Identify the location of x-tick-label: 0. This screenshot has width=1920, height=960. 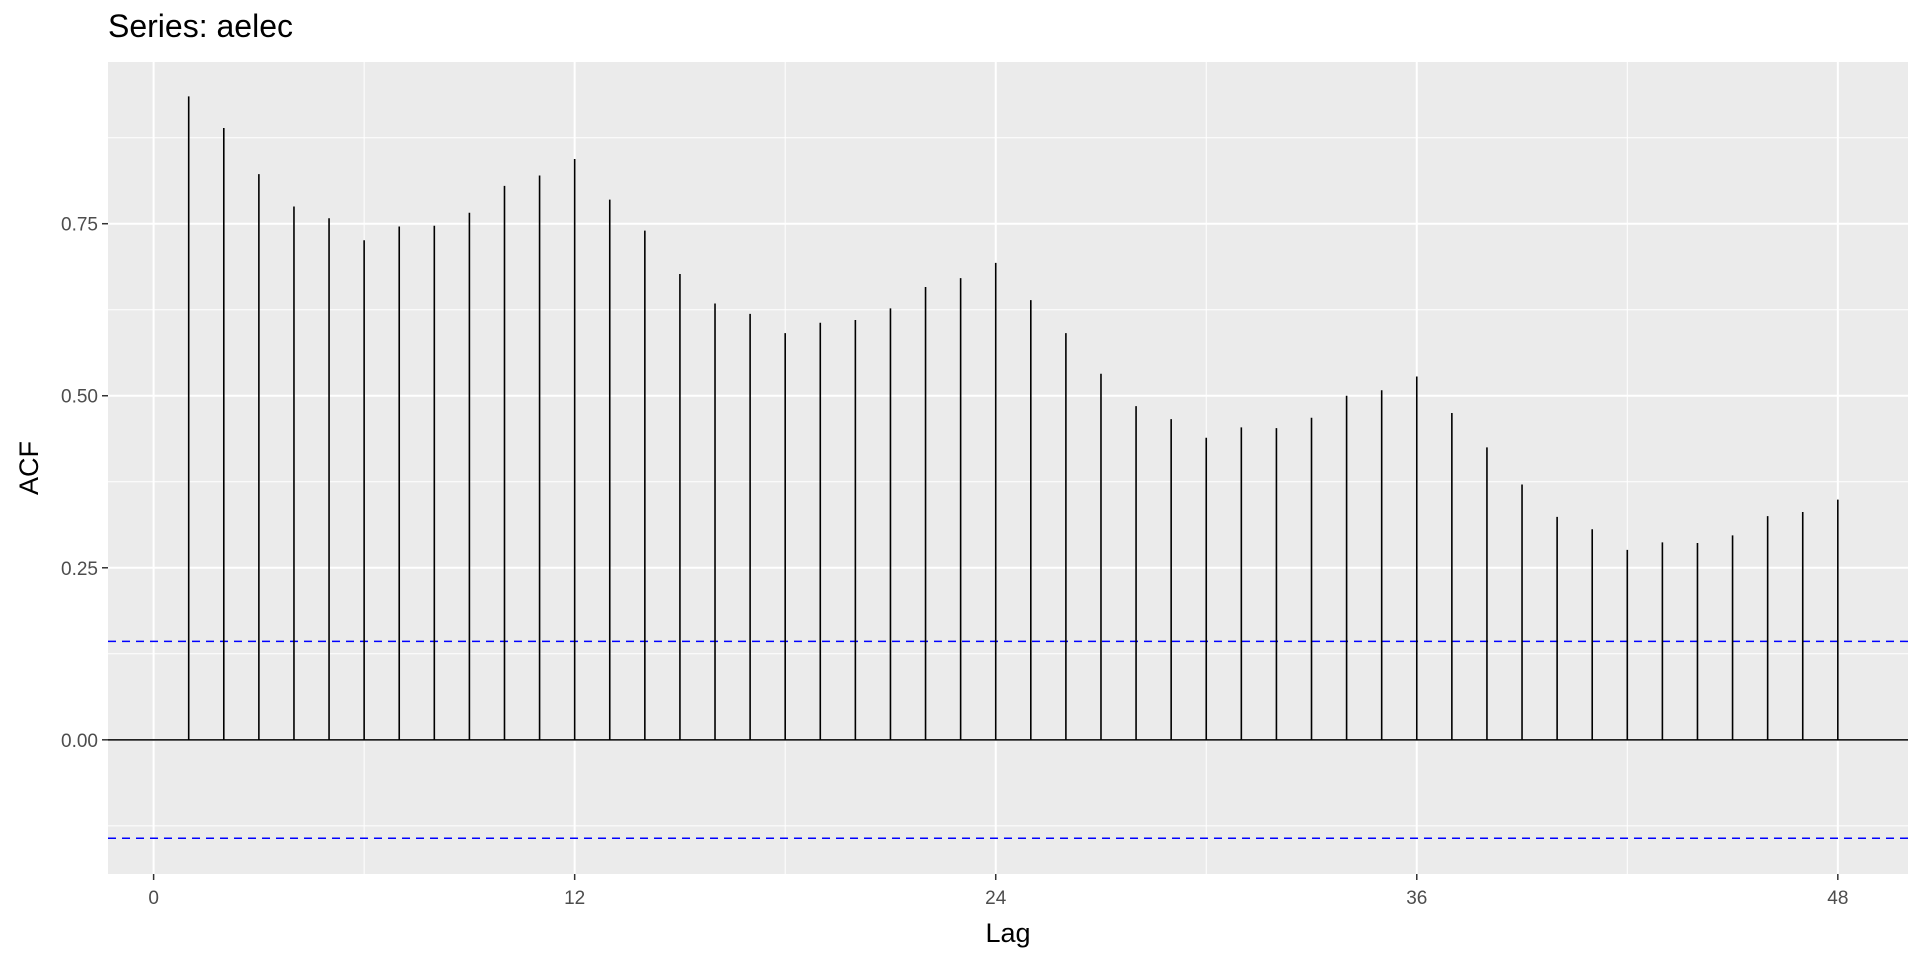
(153, 898).